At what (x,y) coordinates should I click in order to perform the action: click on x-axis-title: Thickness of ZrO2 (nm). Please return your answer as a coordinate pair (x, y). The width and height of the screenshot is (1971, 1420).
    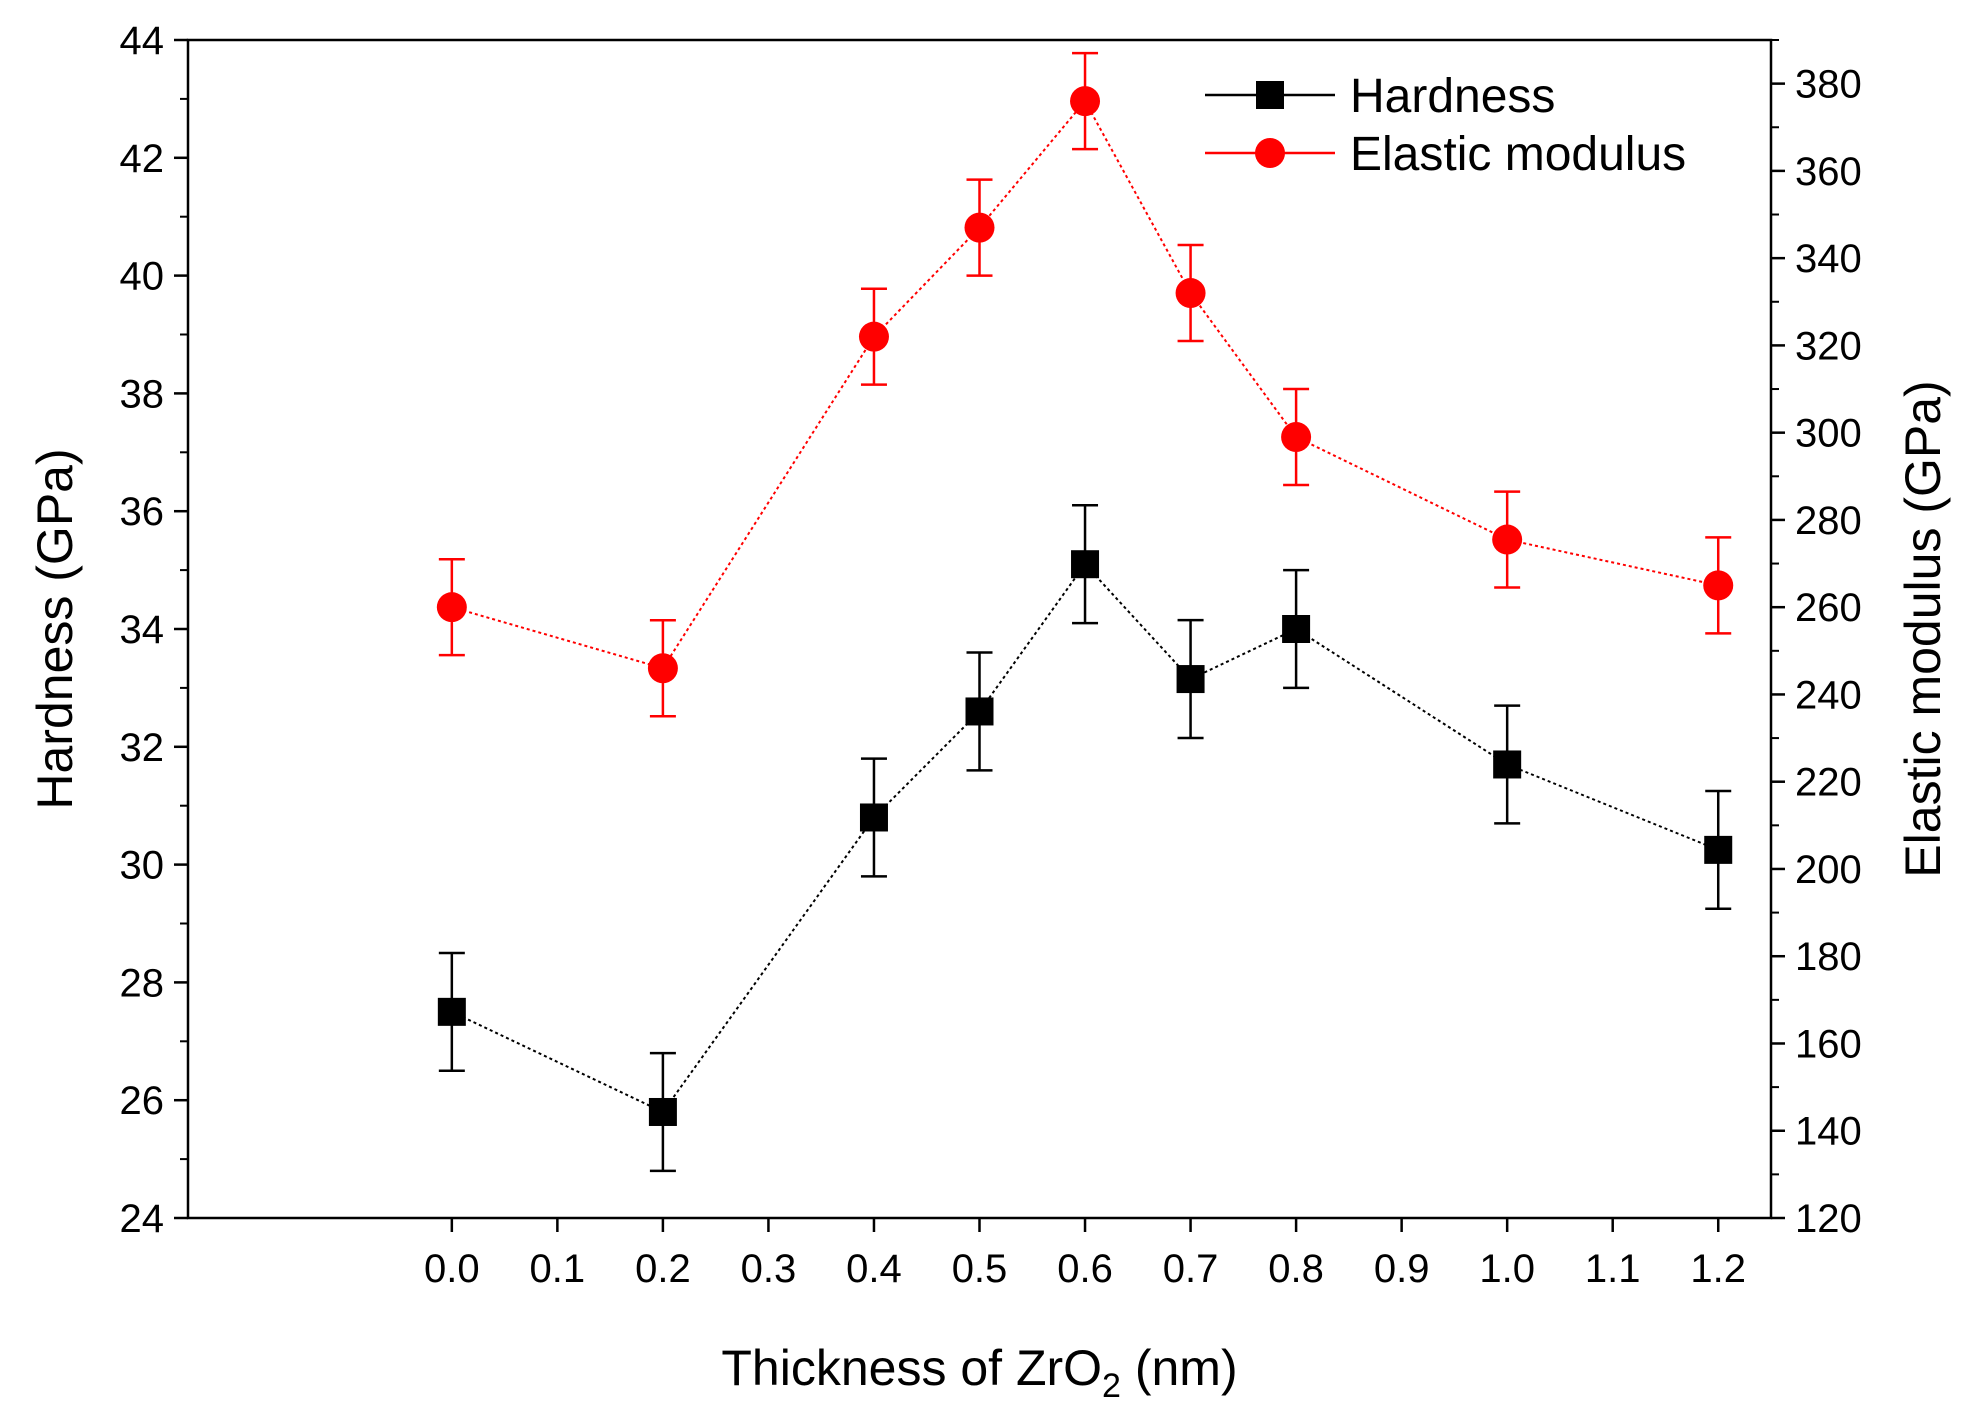
    Looking at the image, I should click on (979, 1372).